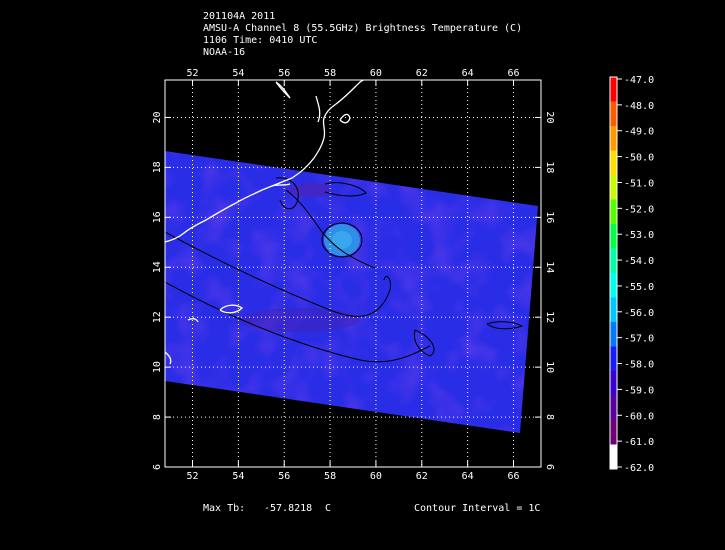 The height and width of the screenshot is (550, 725). I want to click on colorbar-label: -55.0, so click(639, 287).